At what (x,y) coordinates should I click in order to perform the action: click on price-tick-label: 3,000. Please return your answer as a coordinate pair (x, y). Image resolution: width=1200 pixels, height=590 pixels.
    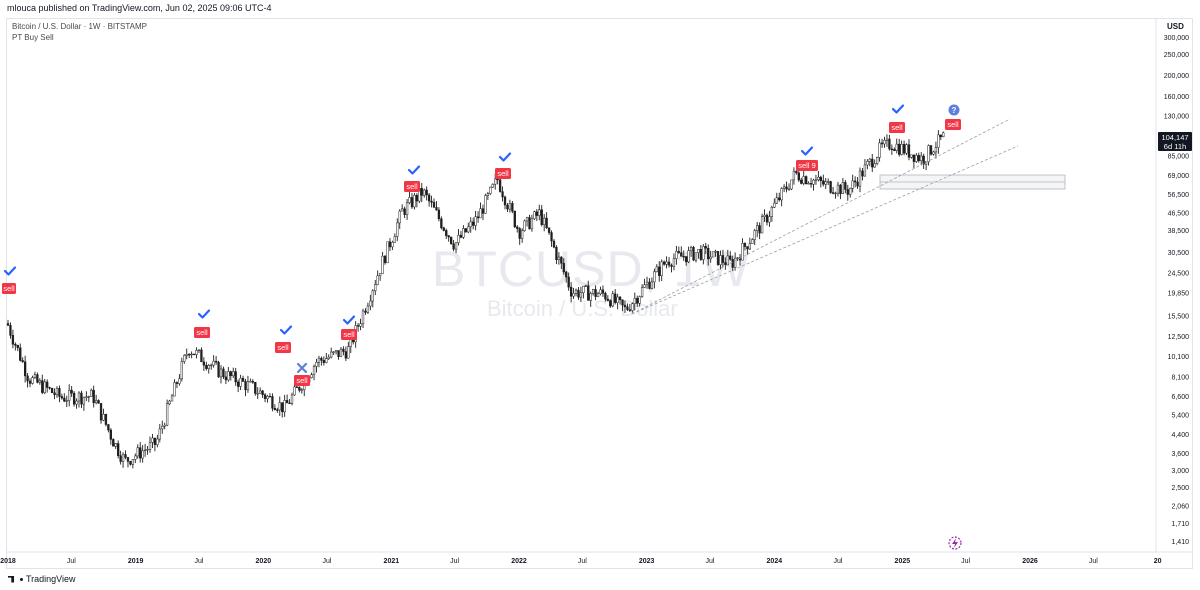
    Looking at the image, I should click on (1180, 471).